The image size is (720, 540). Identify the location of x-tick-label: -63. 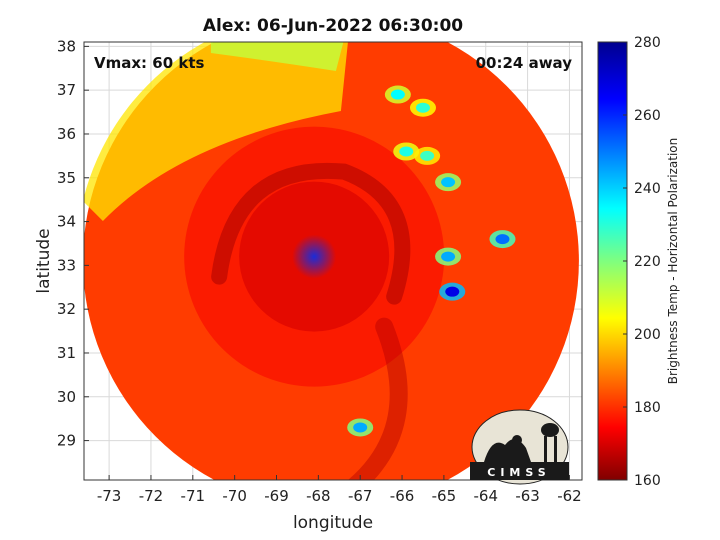
(527, 496).